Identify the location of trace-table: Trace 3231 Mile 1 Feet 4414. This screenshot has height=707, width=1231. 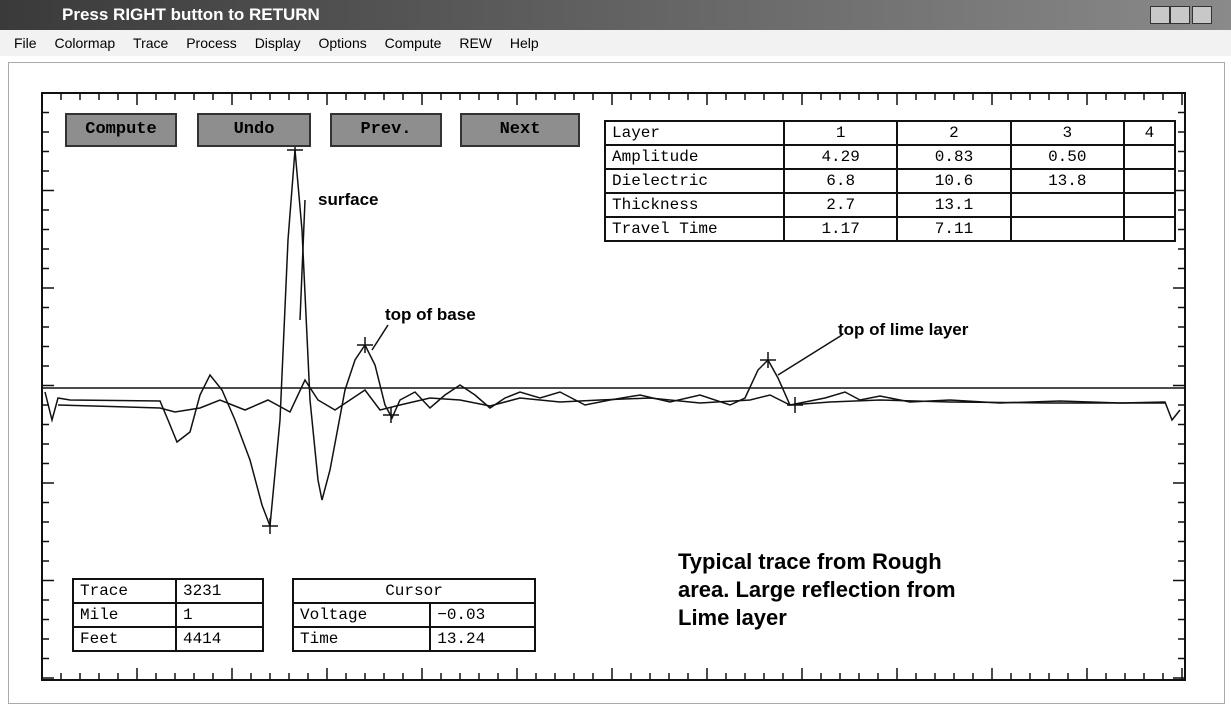
(168, 615).